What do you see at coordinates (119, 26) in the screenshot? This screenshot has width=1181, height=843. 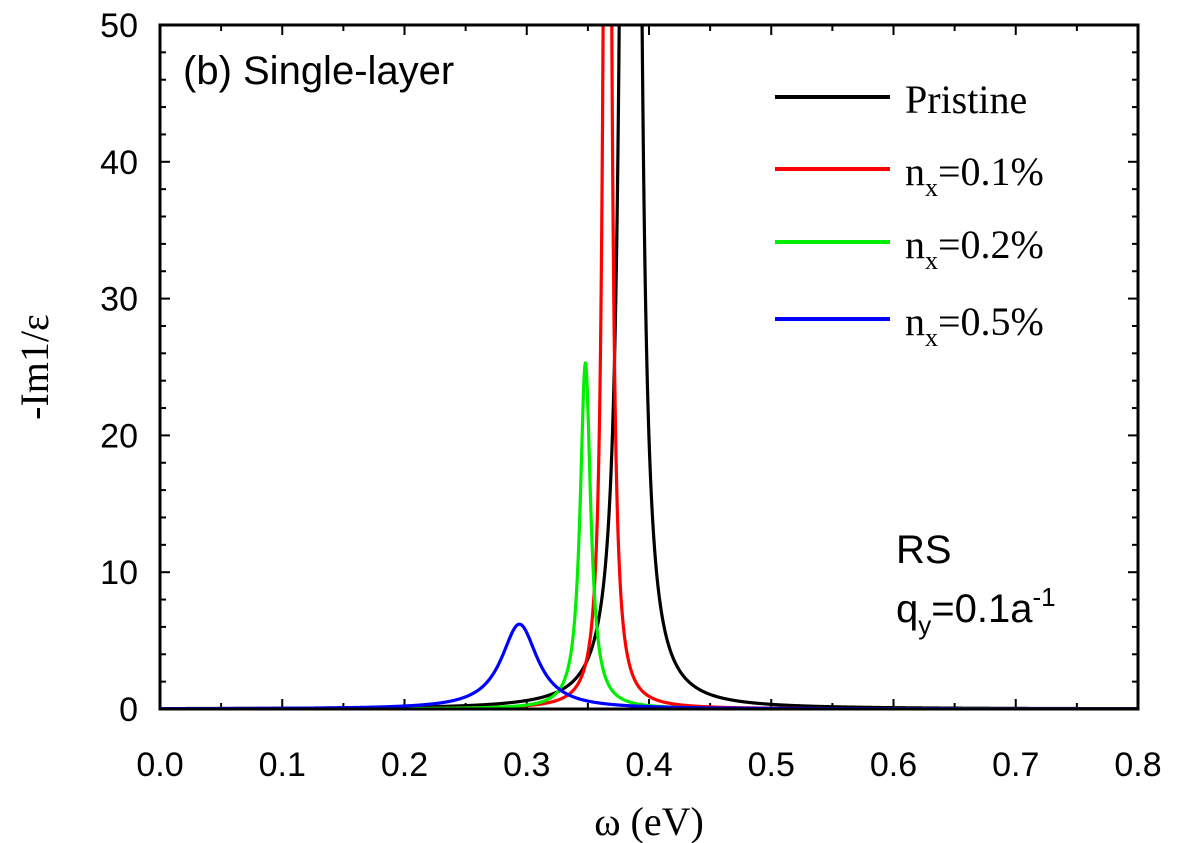 I see `y-tick-label: 50` at bounding box center [119, 26].